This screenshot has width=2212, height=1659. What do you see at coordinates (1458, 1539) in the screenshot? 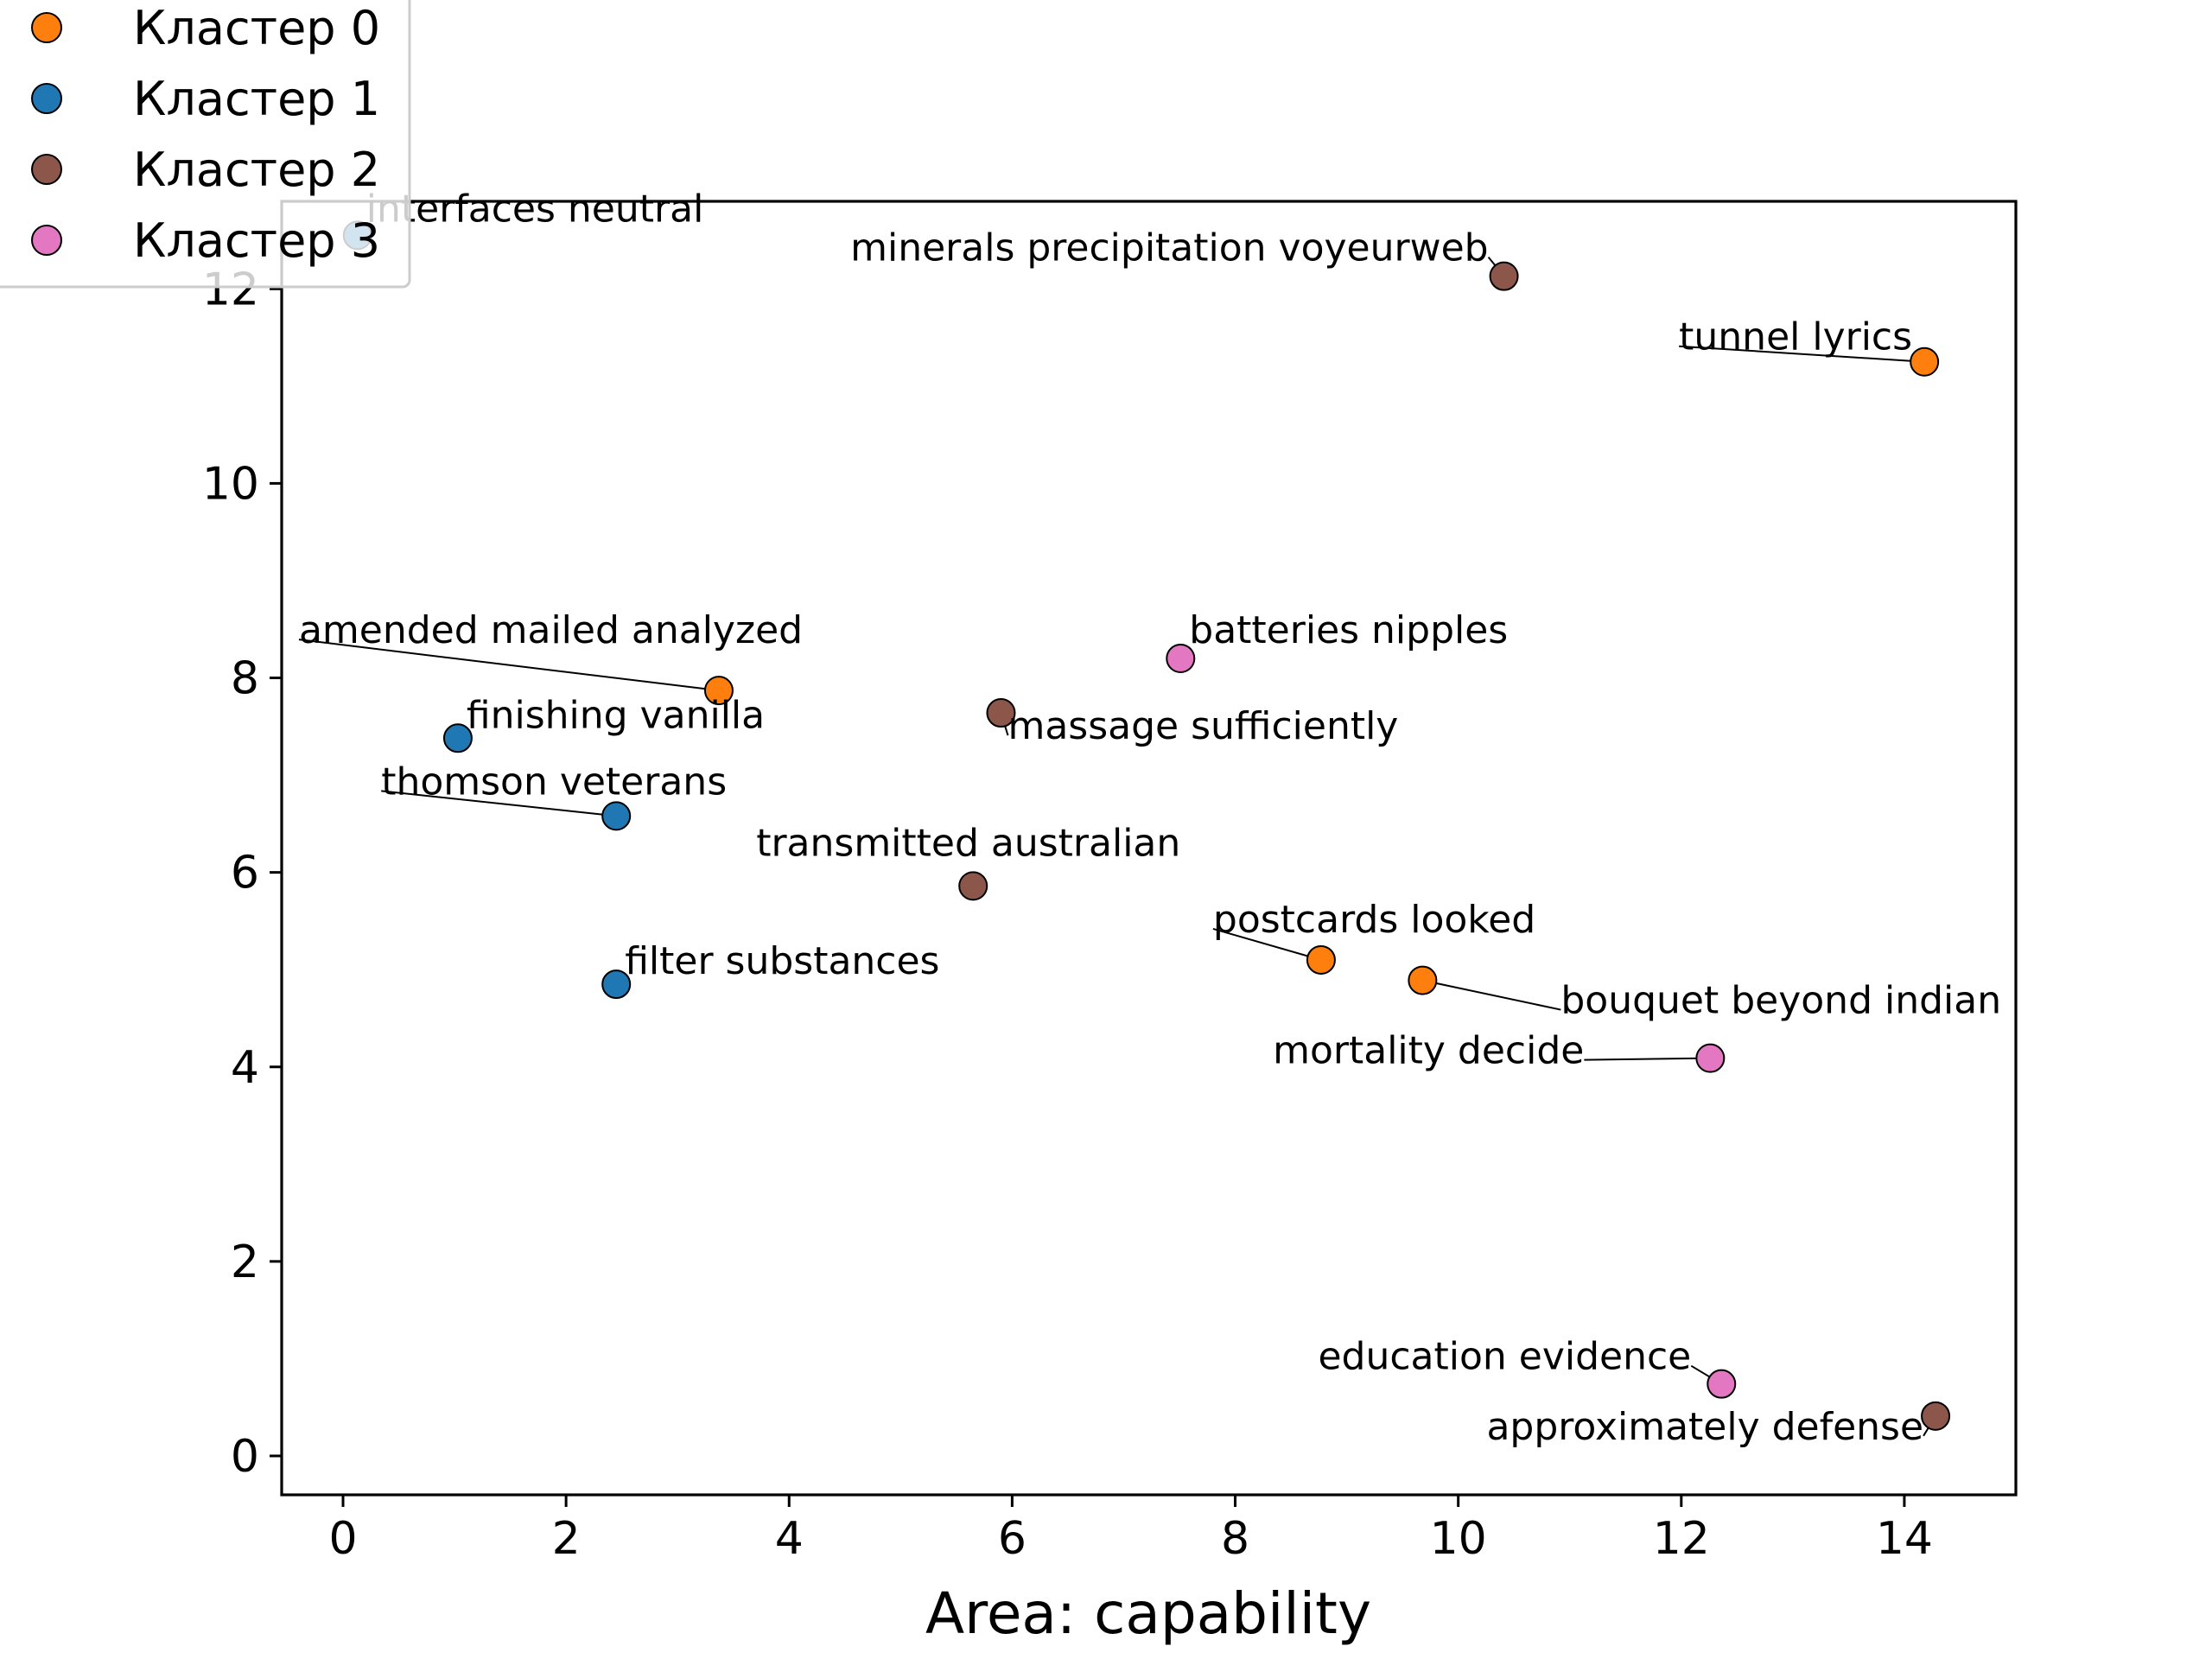
I see `x-tick-label: 10` at bounding box center [1458, 1539].